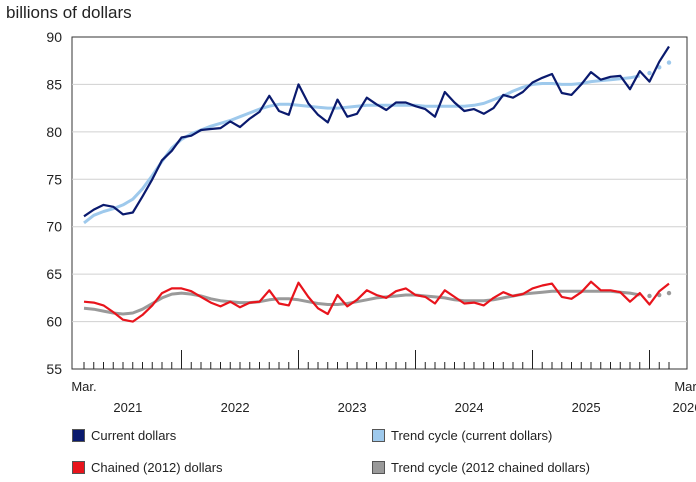  What do you see at coordinates (685, 386) in the screenshot?
I see `x-end-month-label: Mar.` at bounding box center [685, 386].